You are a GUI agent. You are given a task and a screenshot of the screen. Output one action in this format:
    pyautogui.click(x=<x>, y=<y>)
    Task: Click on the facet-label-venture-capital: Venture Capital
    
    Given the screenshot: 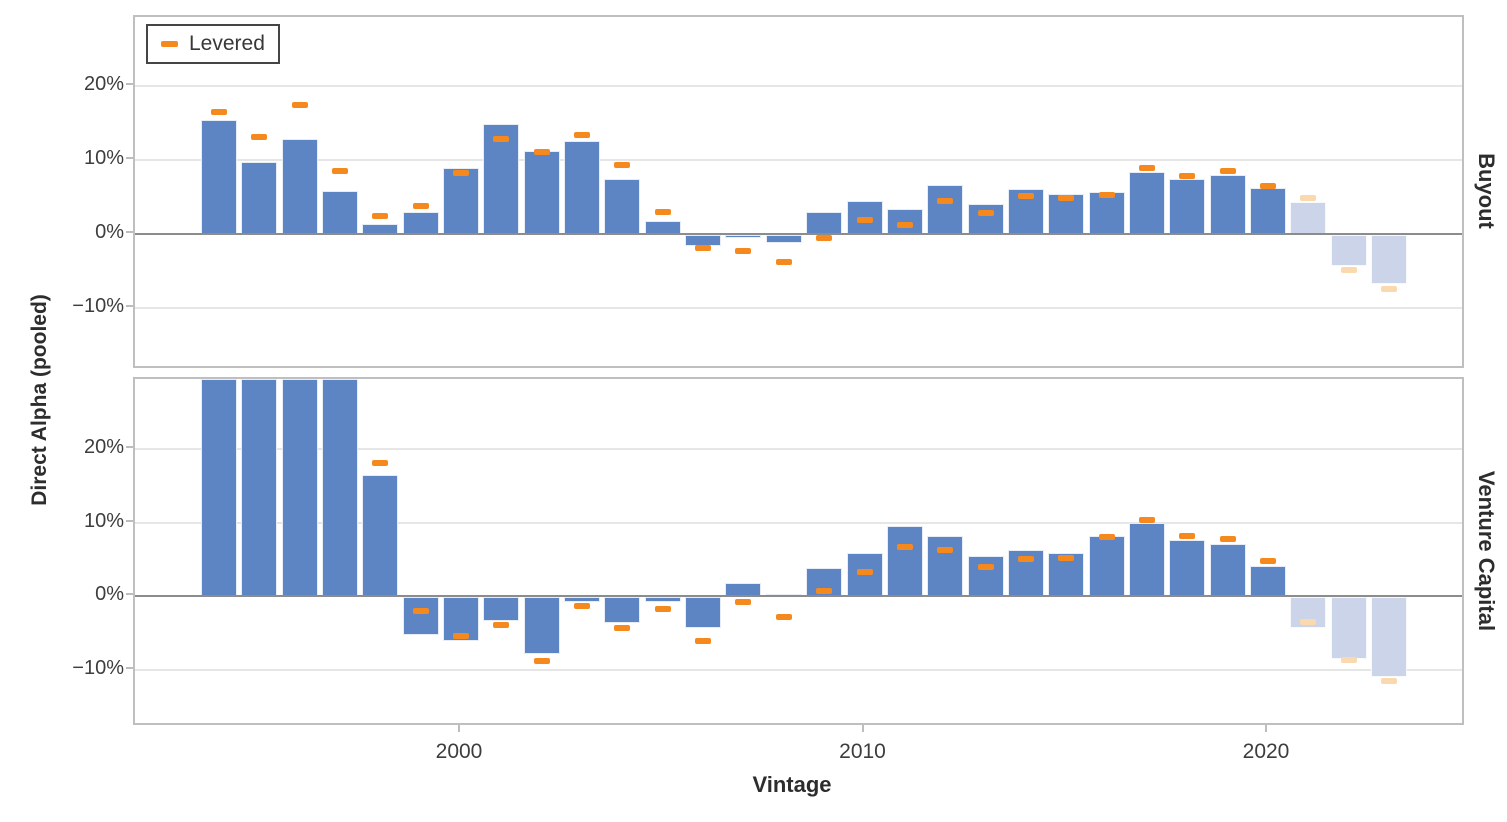 What is the action you would take?
    pyautogui.click(x=1486, y=551)
    